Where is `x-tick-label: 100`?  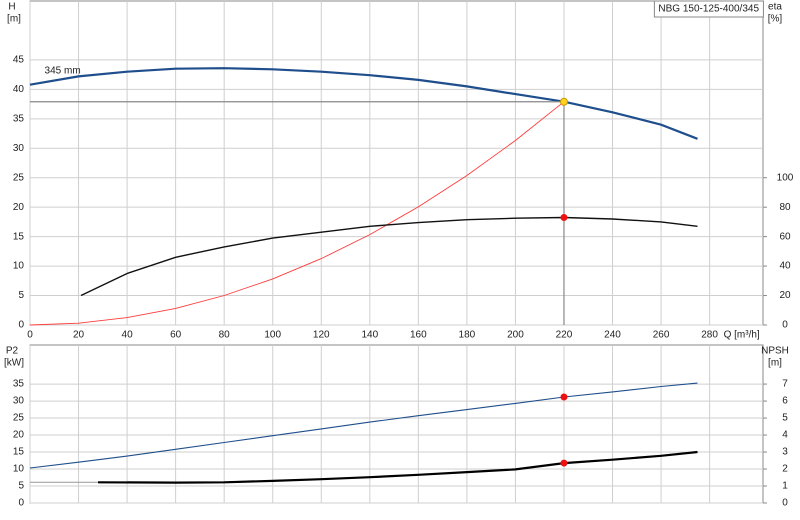
x-tick-label: 100 is located at coordinates (272, 335).